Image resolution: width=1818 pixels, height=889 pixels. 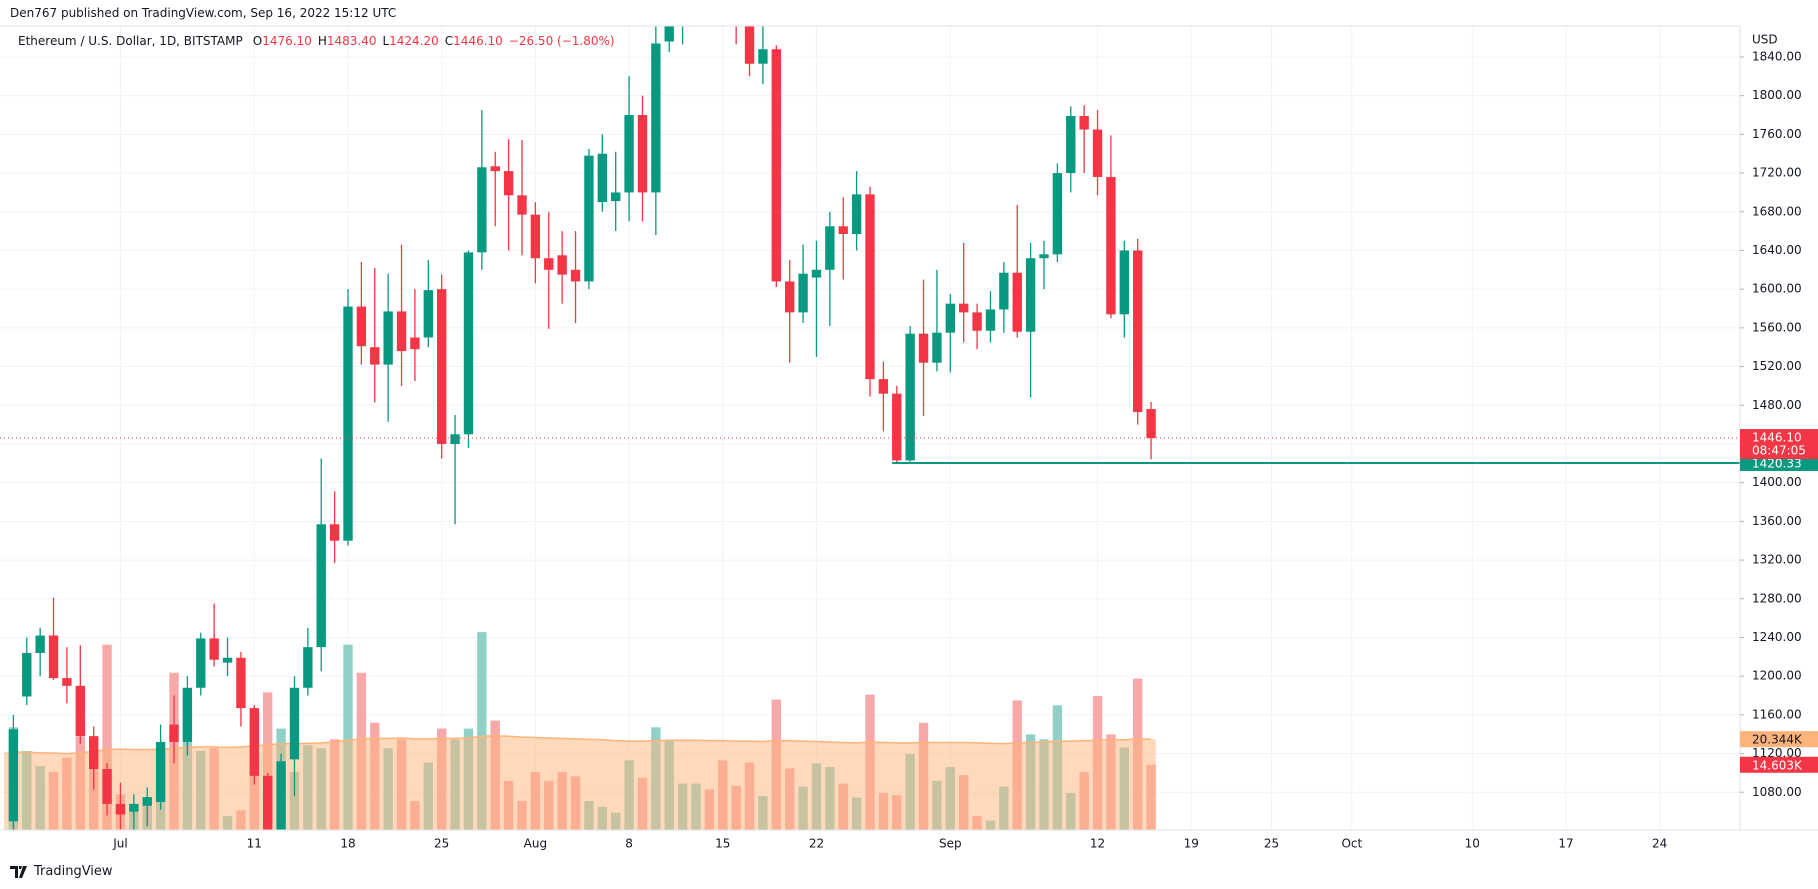 I want to click on x-tick-label: 18, so click(x=347, y=844).